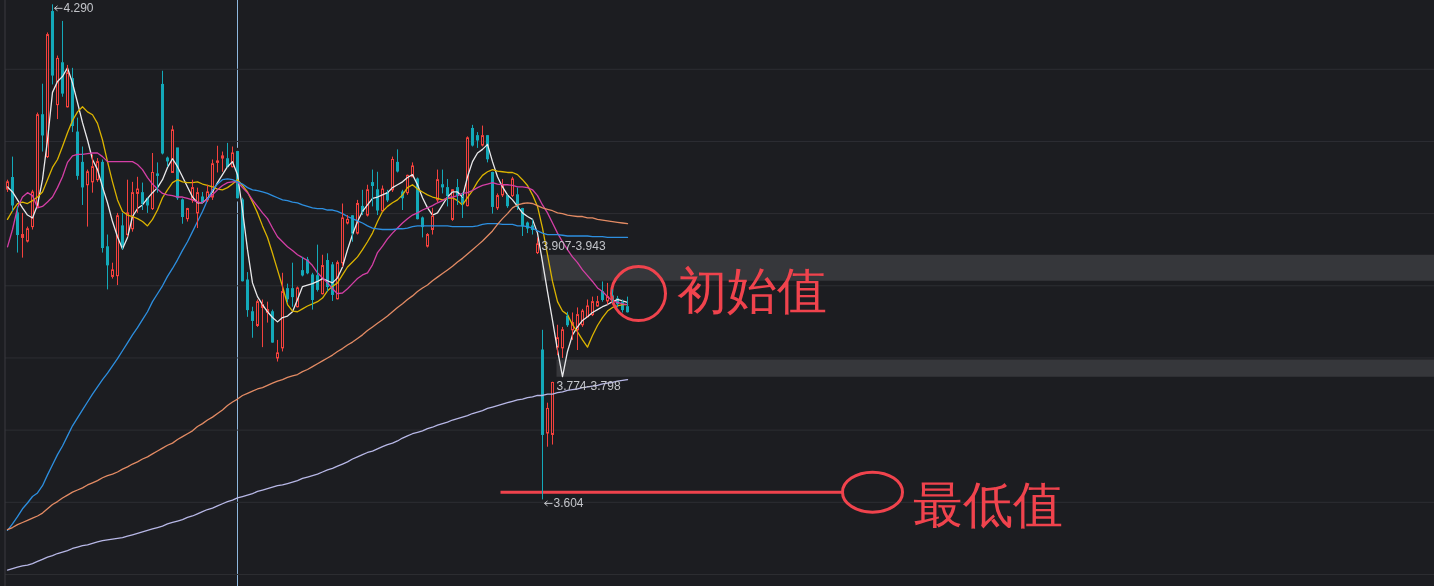 This screenshot has height=586, width=1434. Describe the element at coordinates (78, 8) in the screenshot. I see `annotation: 4.290` at that location.